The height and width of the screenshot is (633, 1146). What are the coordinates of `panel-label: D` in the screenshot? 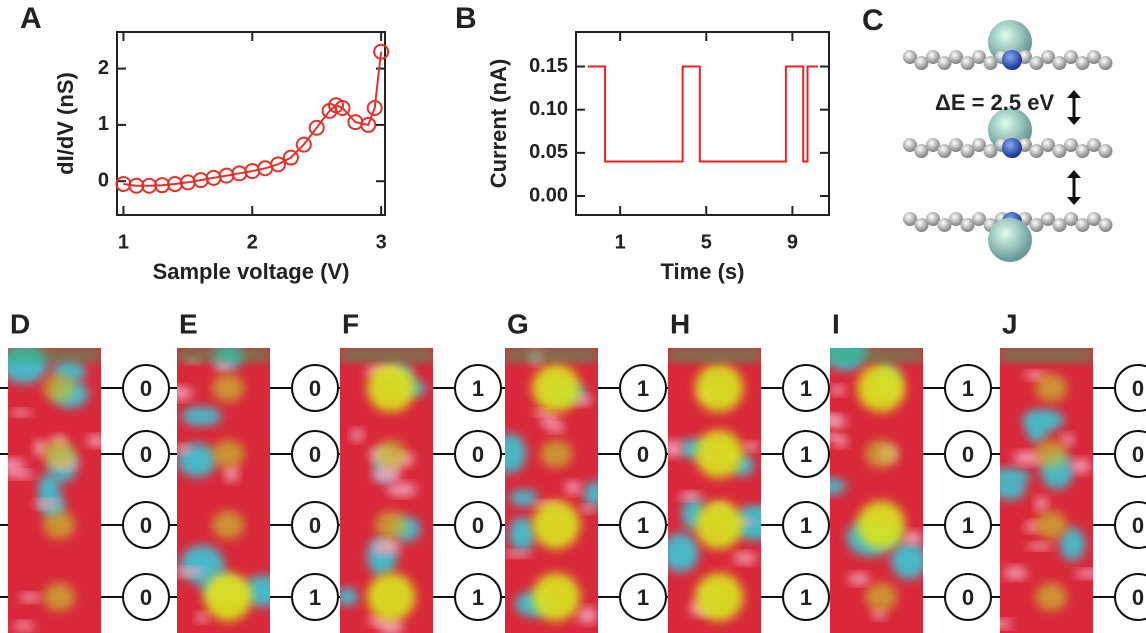 It's located at (20, 323).